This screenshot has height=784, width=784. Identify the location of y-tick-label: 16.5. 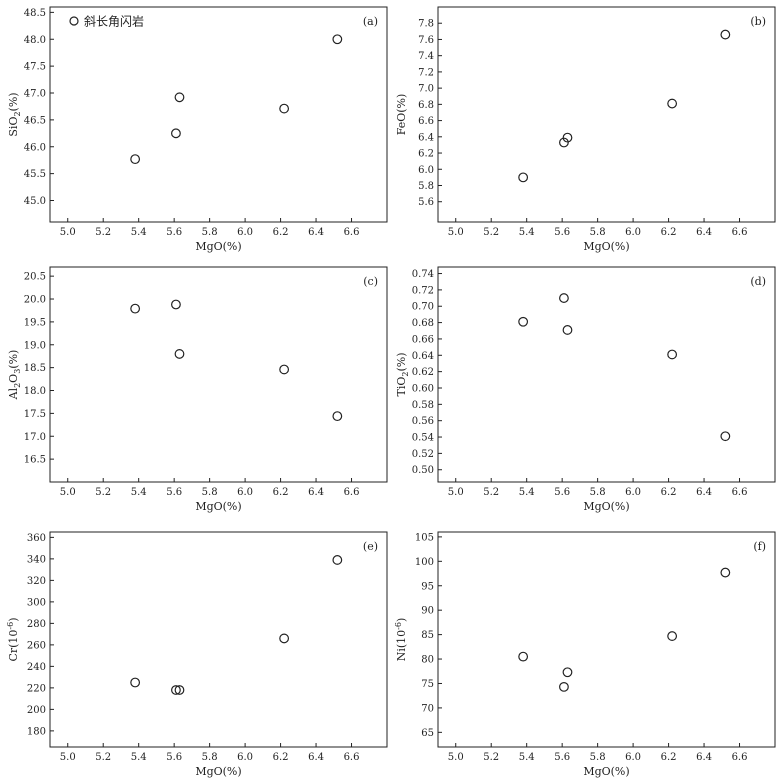
(35, 460).